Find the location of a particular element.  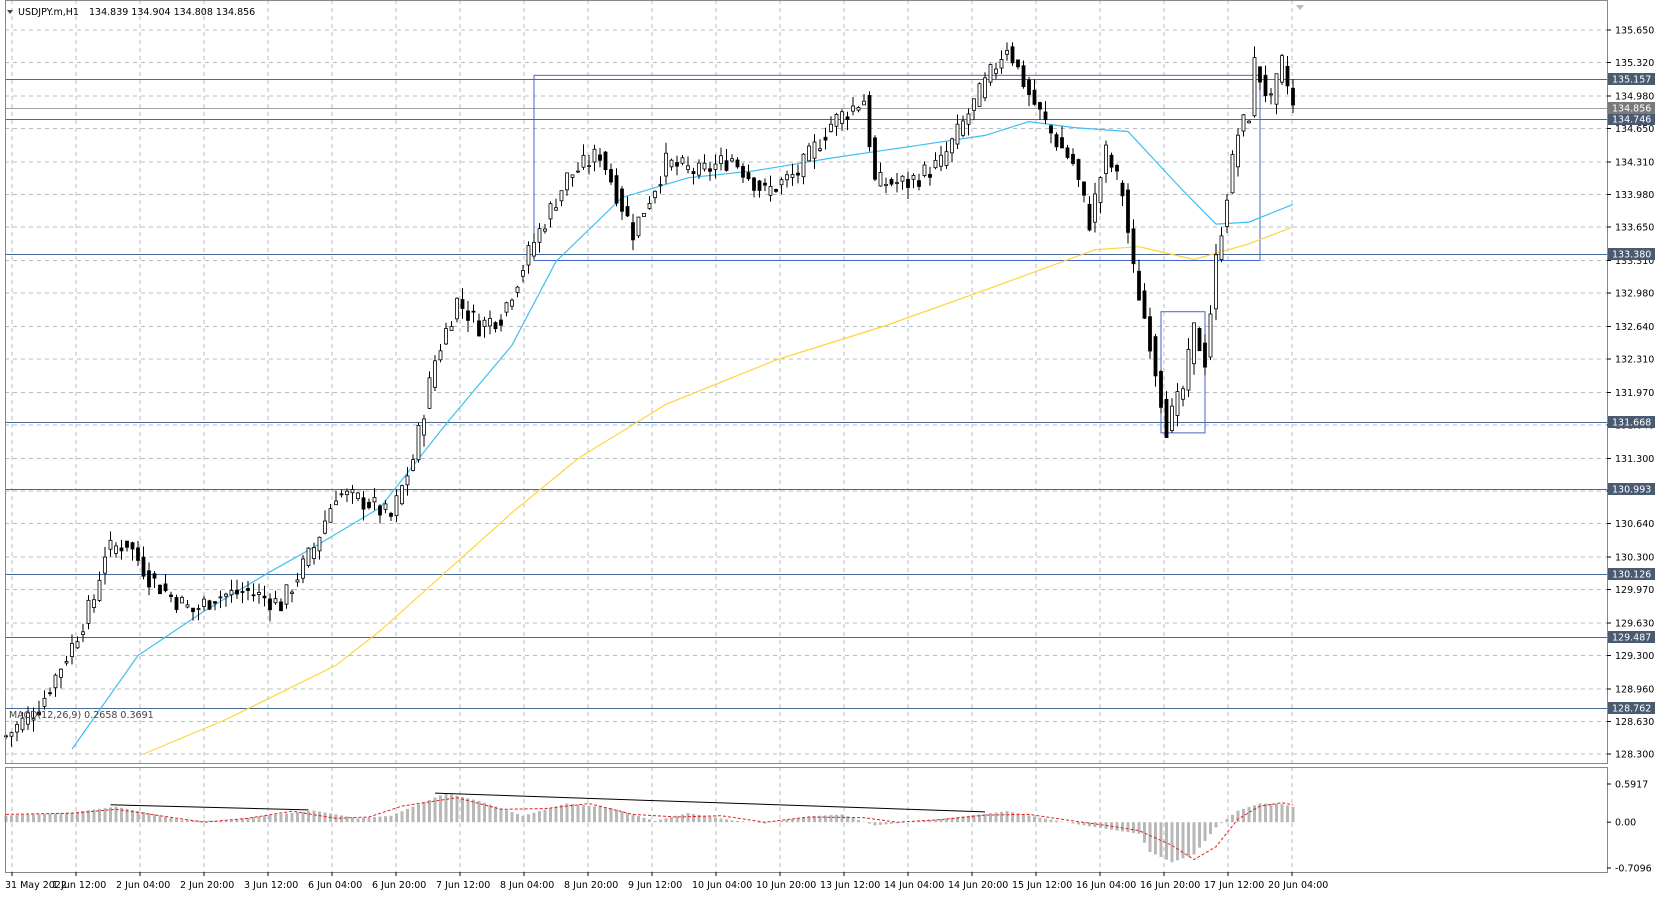

range-box is located at coordinates (897, 167).